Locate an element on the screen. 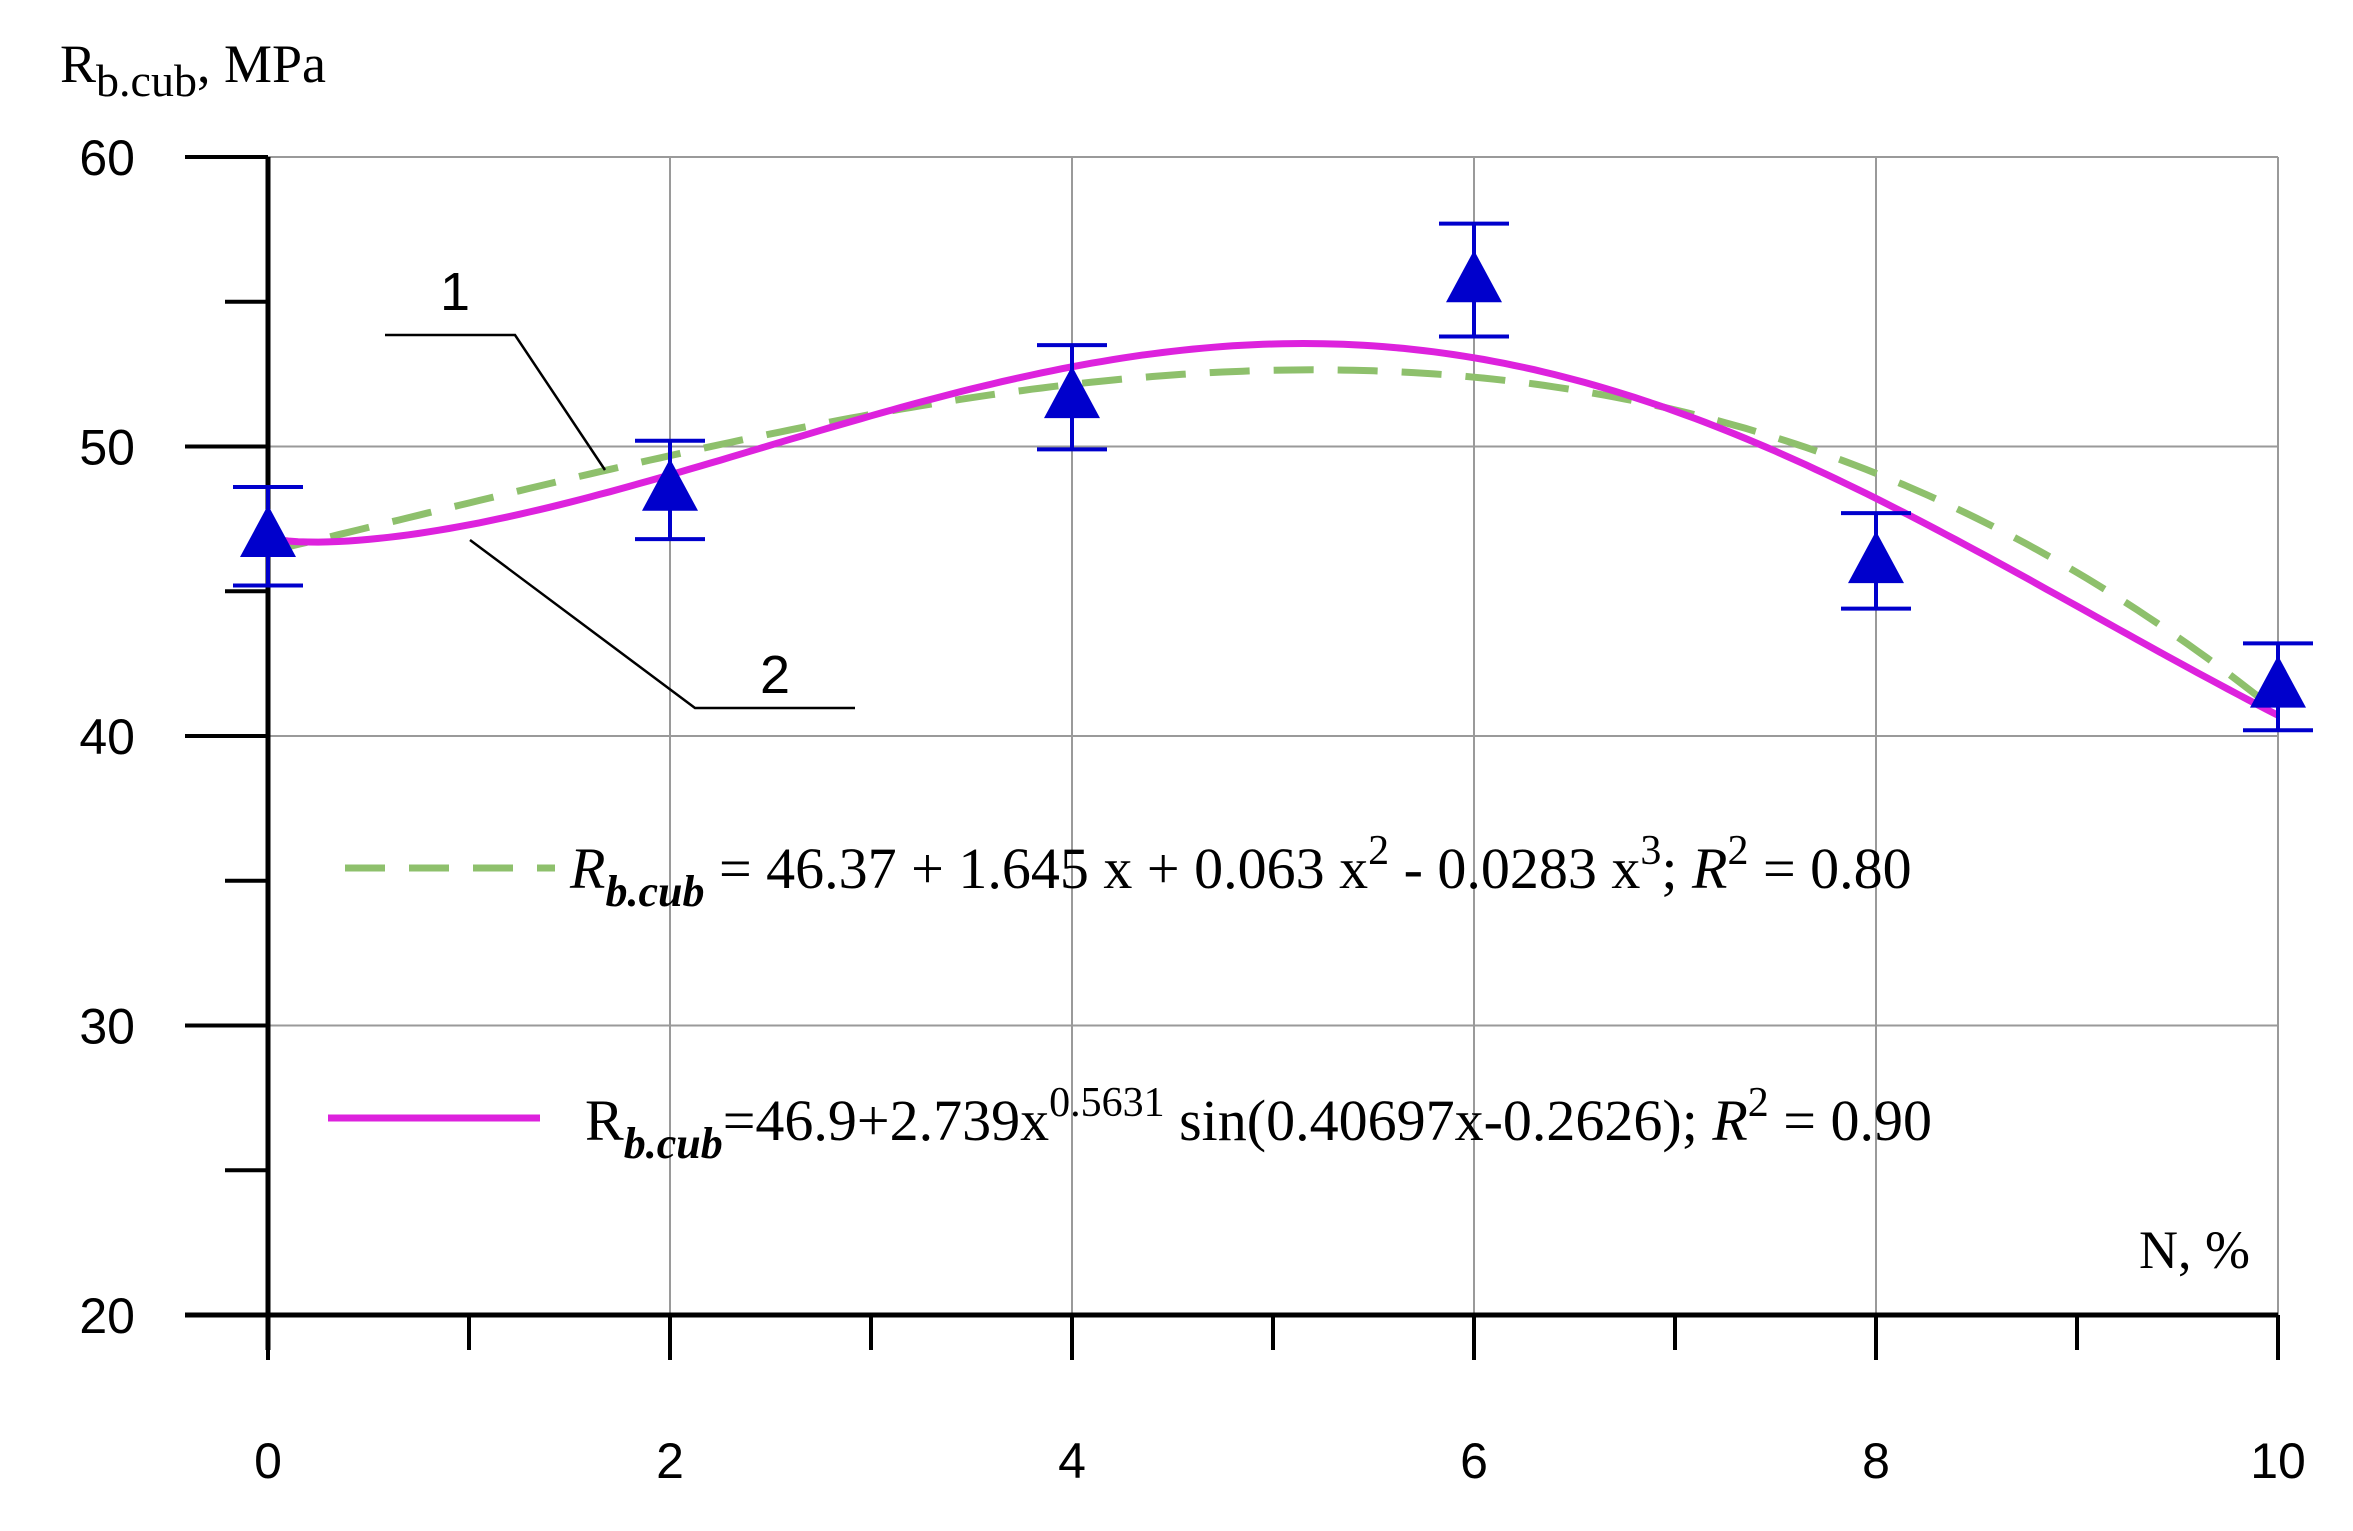 This screenshot has width=2353, height=1531. x-tick-label: 8 is located at coordinates (1876, 1461).